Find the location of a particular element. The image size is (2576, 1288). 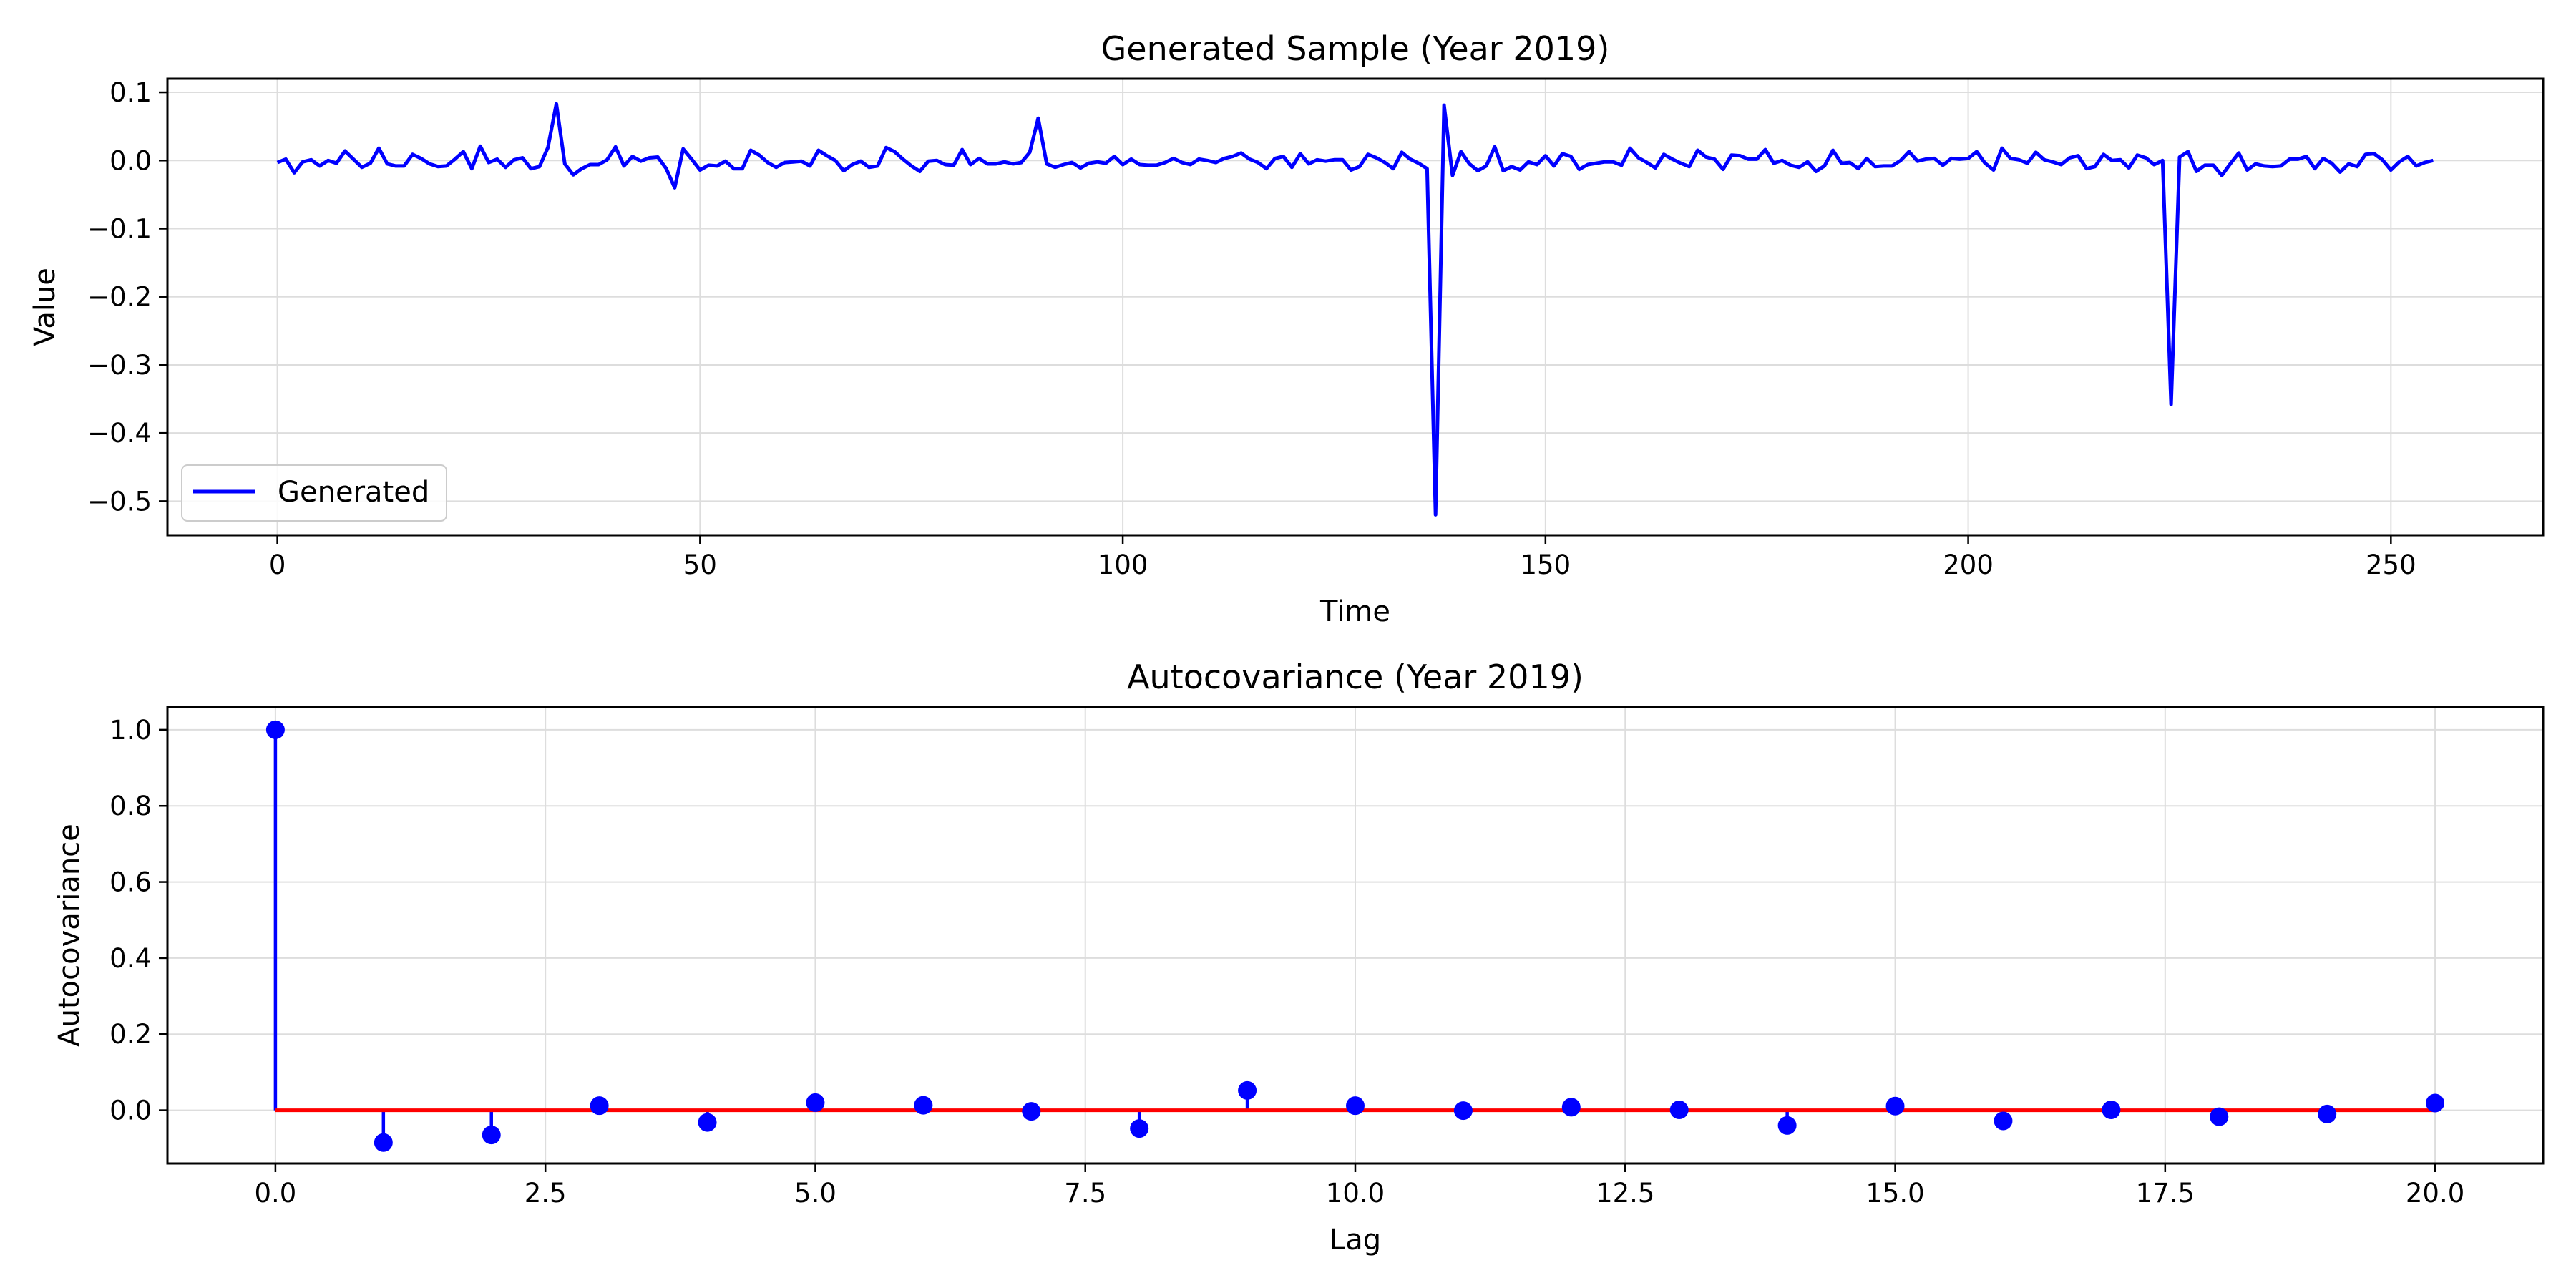

legend-box is located at coordinates (314, 493).